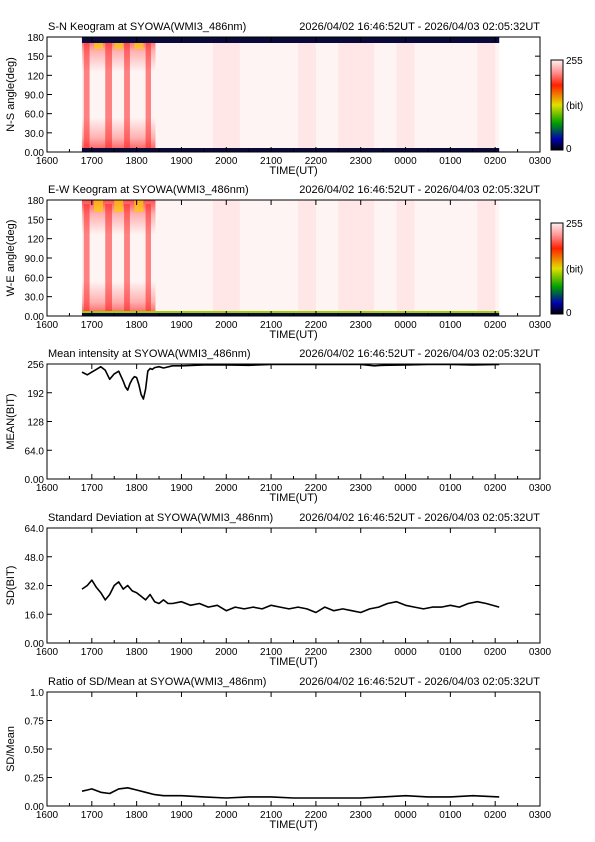 This screenshot has width=595, height=842. What do you see at coordinates (37, 693) in the screenshot?
I see `y-tick-label: 1.0` at bounding box center [37, 693].